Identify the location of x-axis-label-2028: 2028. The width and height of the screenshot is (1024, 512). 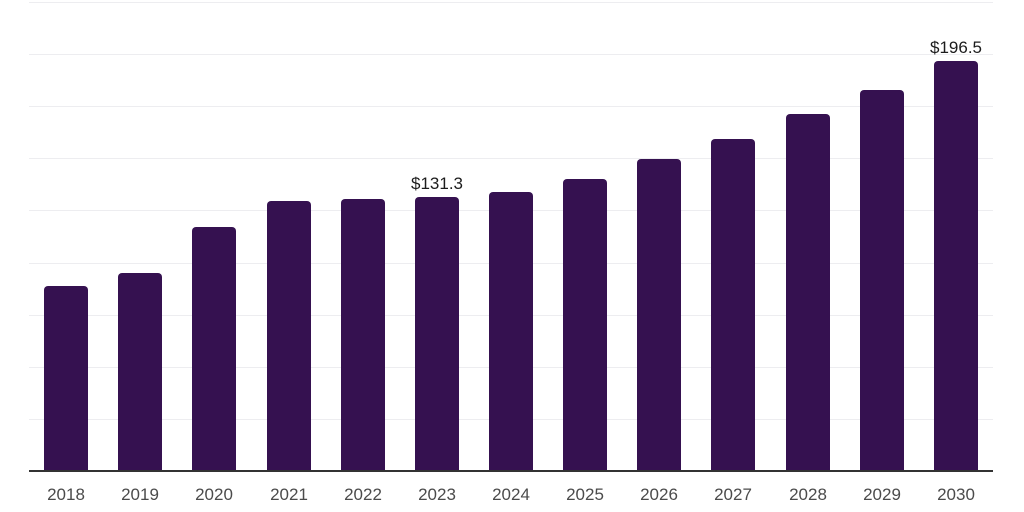
(808, 494).